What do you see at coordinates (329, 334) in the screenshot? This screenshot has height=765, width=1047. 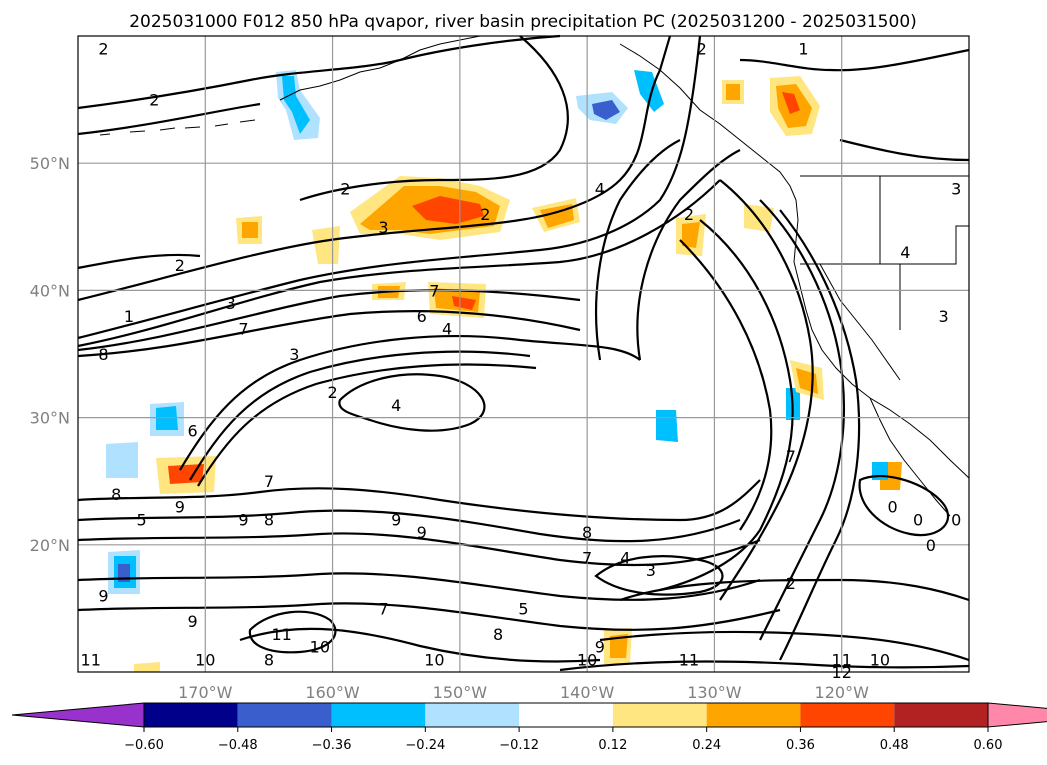 I see `contour-band-a` at bounding box center [329, 334].